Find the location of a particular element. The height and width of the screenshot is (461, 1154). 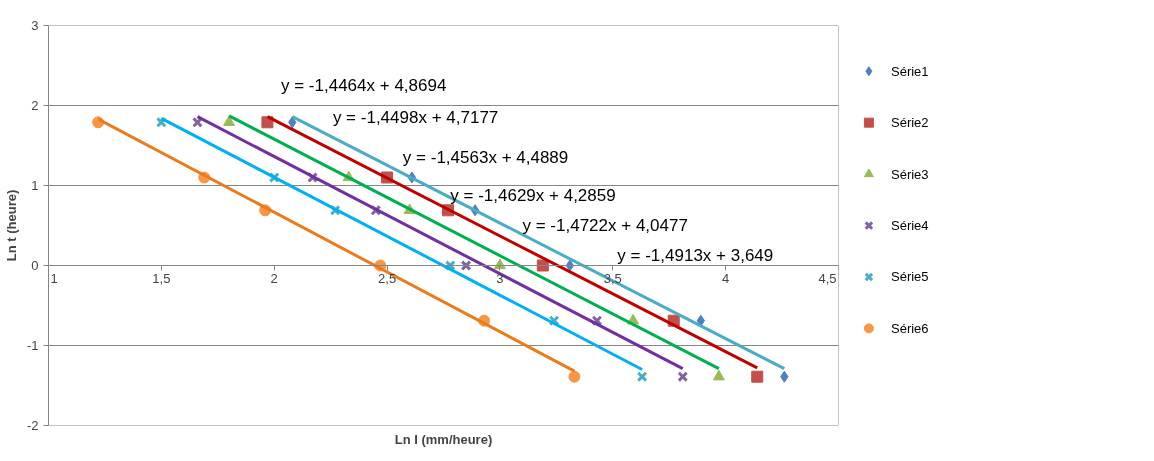

legend-label: Série3 is located at coordinates (910, 174).